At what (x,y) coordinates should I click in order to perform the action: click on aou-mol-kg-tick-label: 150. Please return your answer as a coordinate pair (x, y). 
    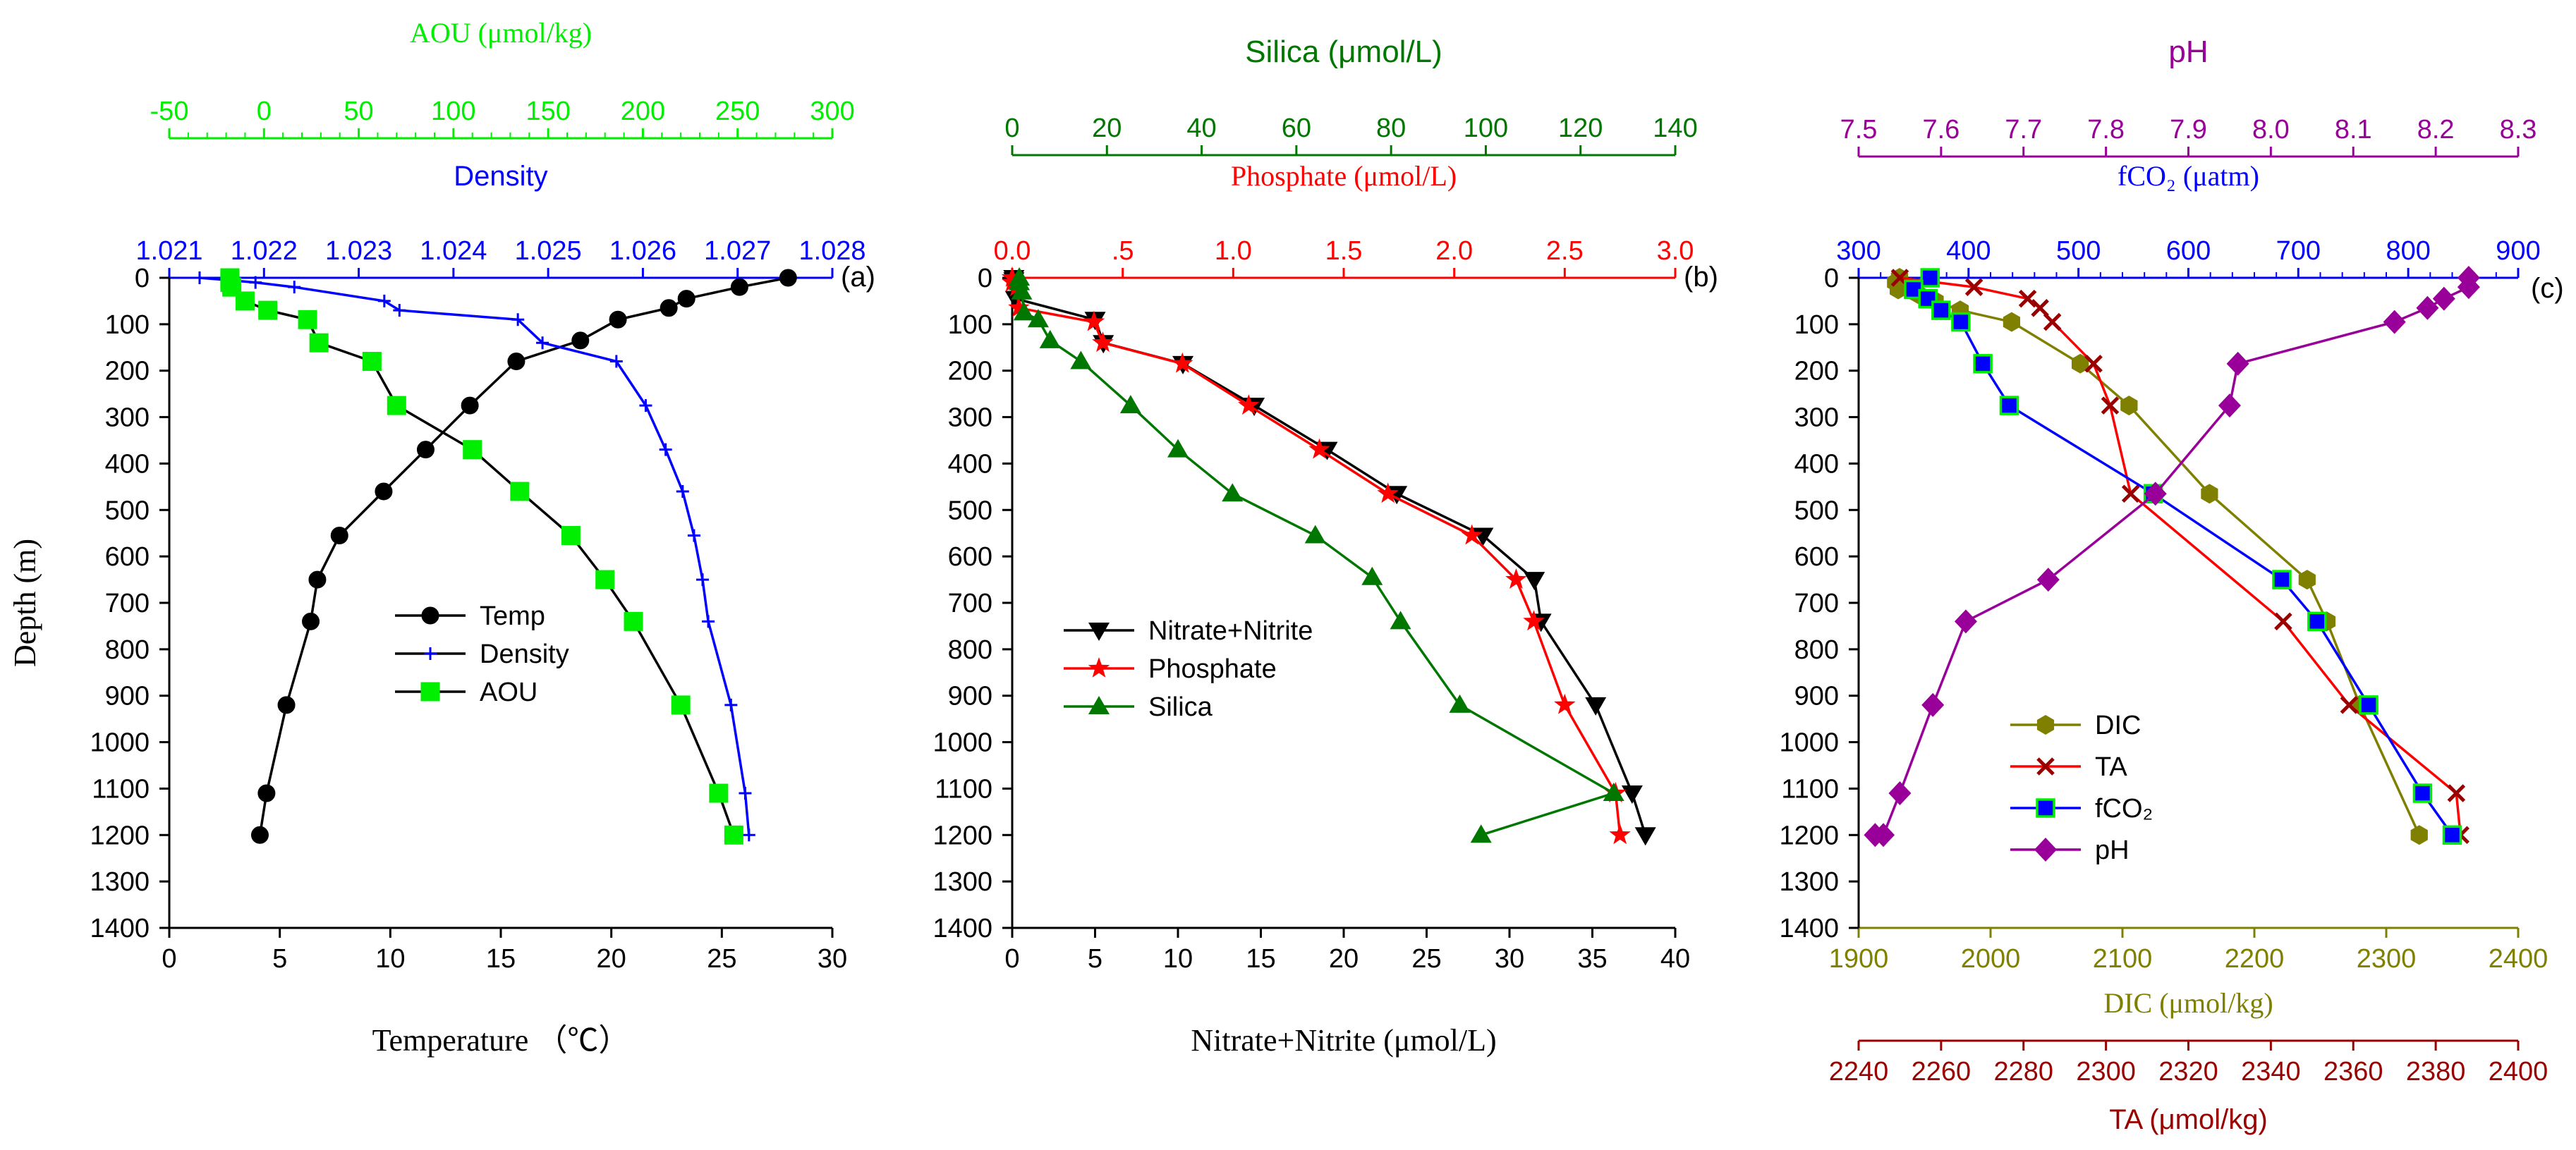
    Looking at the image, I should click on (547, 111).